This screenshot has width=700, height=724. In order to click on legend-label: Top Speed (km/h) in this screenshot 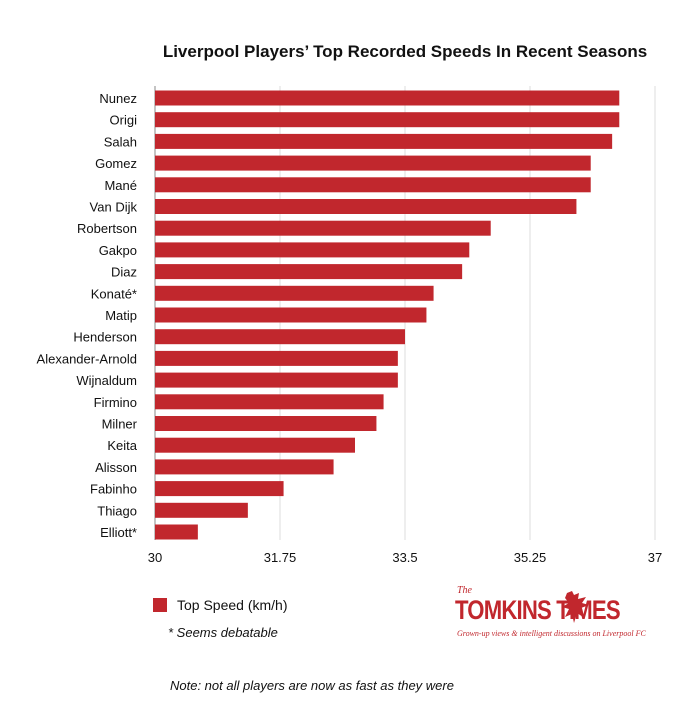, I will do `click(232, 605)`.